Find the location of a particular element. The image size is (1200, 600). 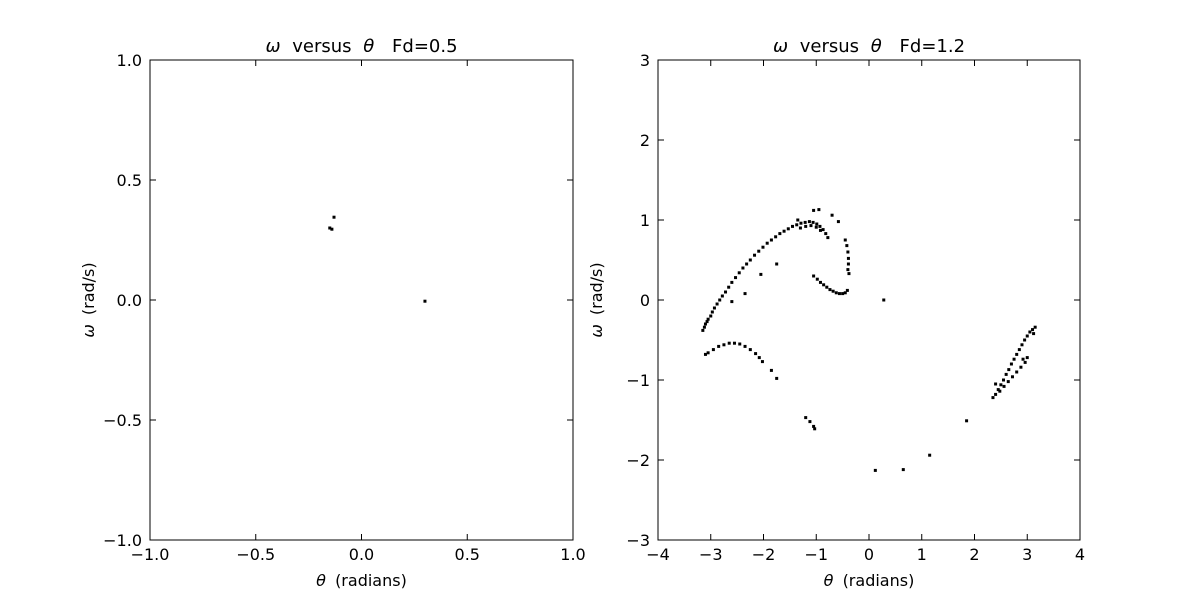

right-y-tick-label: 0 is located at coordinates (645, 300).